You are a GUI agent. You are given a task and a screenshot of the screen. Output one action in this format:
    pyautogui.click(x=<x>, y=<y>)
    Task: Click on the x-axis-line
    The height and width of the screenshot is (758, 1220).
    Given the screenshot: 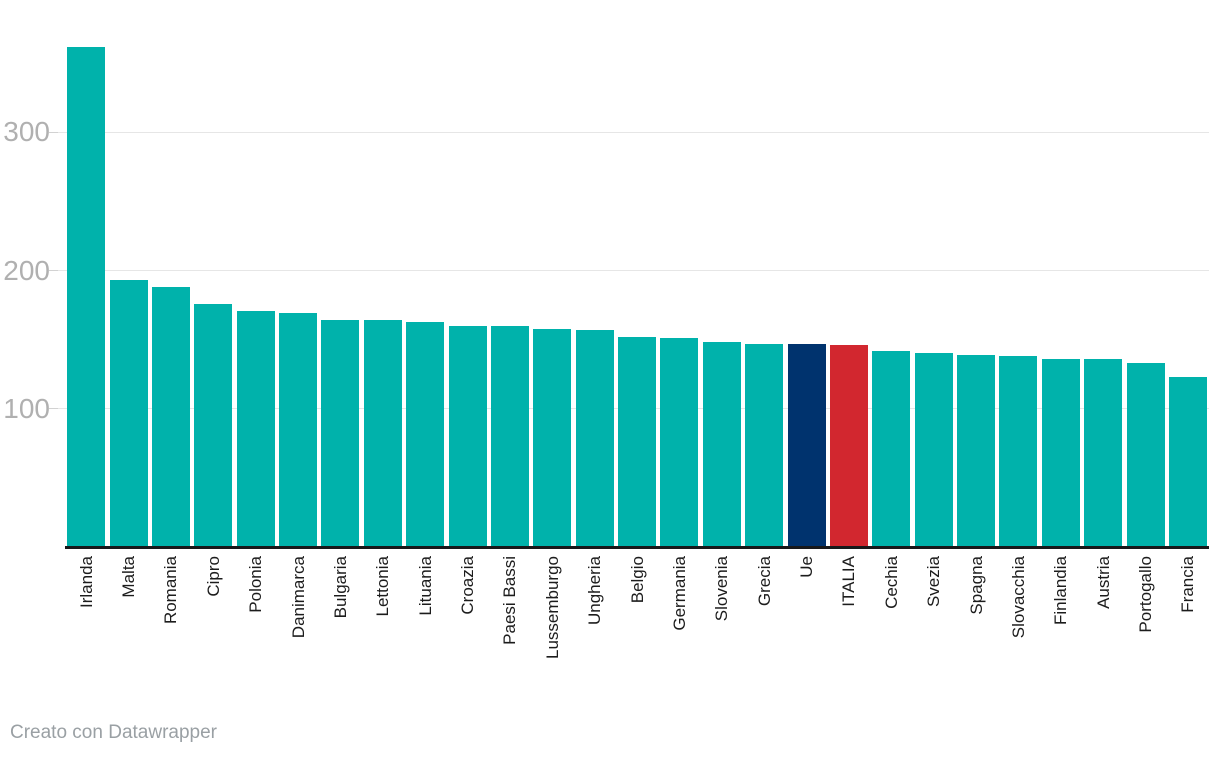 What is the action you would take?
    pyautogui.click(x=637, y=547)
    